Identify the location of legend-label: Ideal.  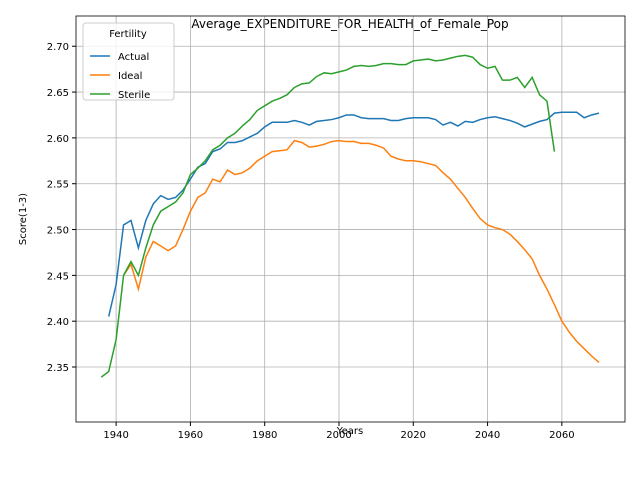
(130, 76).